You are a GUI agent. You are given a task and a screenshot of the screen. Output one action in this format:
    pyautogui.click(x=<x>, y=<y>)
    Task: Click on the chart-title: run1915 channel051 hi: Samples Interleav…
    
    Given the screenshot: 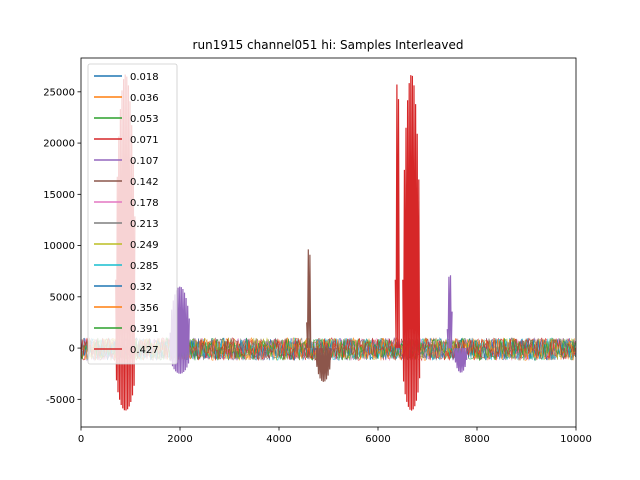 What is the action you would take?
    pyautogui.click(x=328, y=45)
    